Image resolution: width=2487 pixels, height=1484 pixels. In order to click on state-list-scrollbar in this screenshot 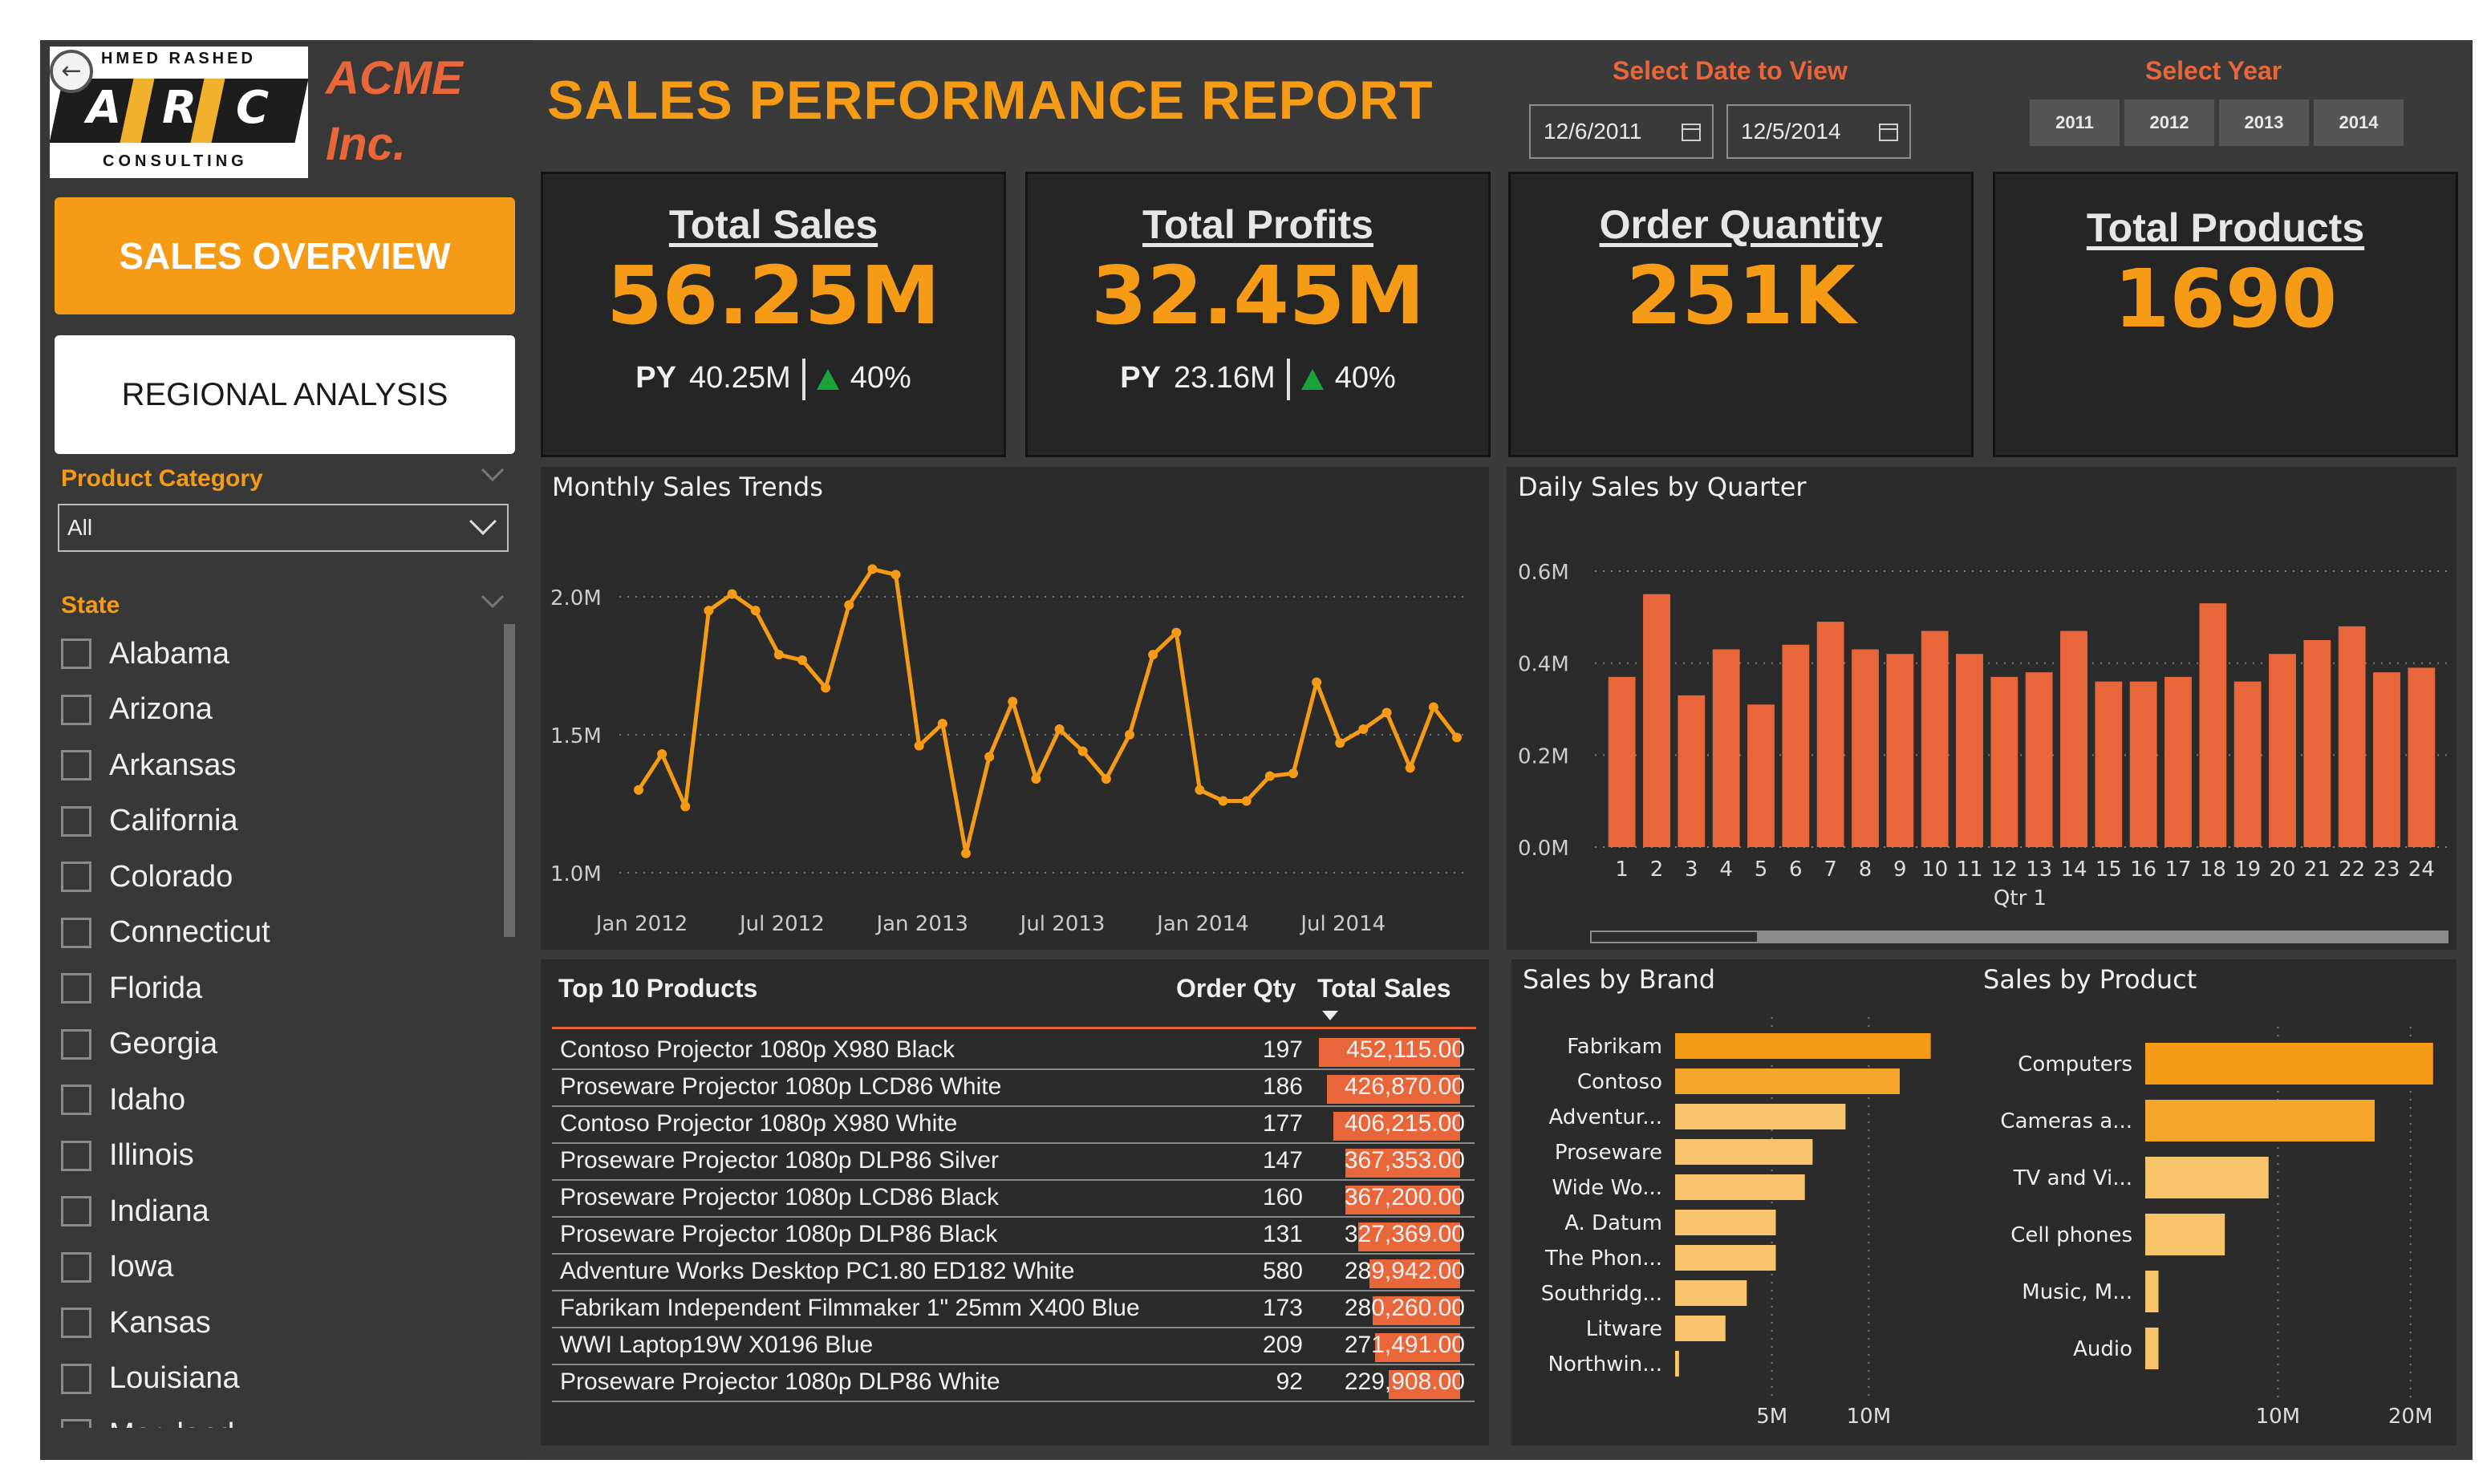, I will do `click(509, 780)`.